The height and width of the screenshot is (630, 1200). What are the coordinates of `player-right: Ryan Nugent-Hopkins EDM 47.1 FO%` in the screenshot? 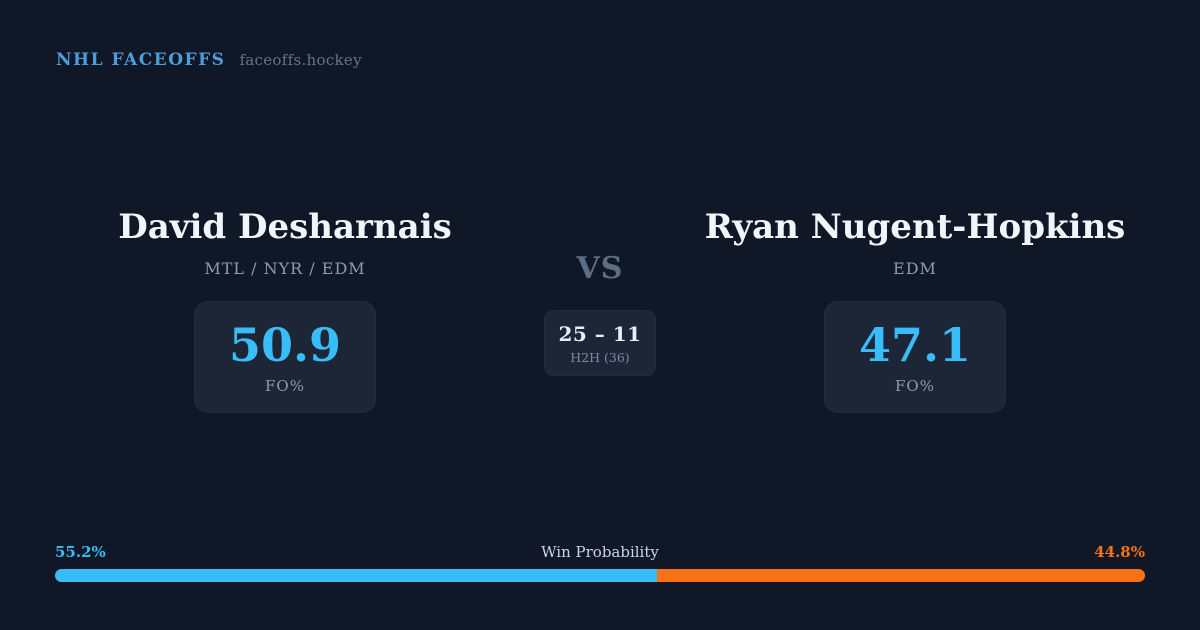 It's located at (915, 310).